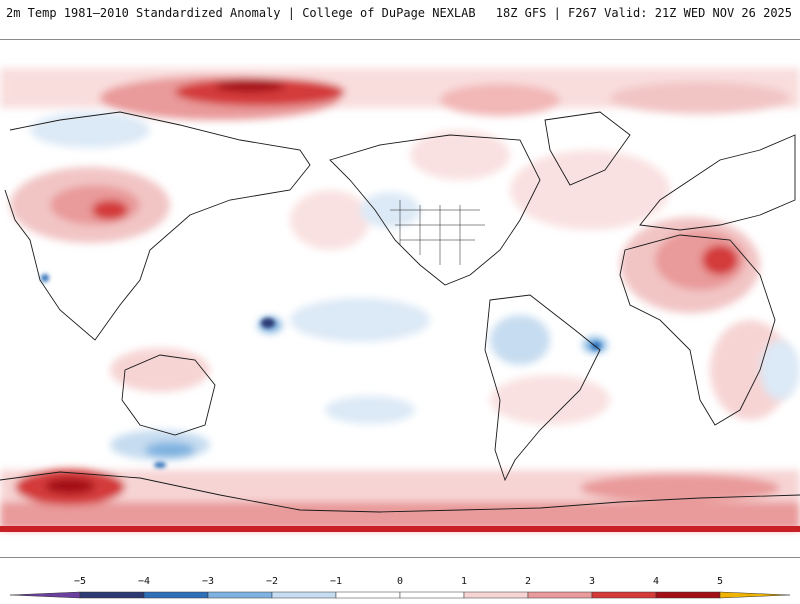 The image size is (800, 604). I want to click on arctic-anomaly-band, so click(400, 94).